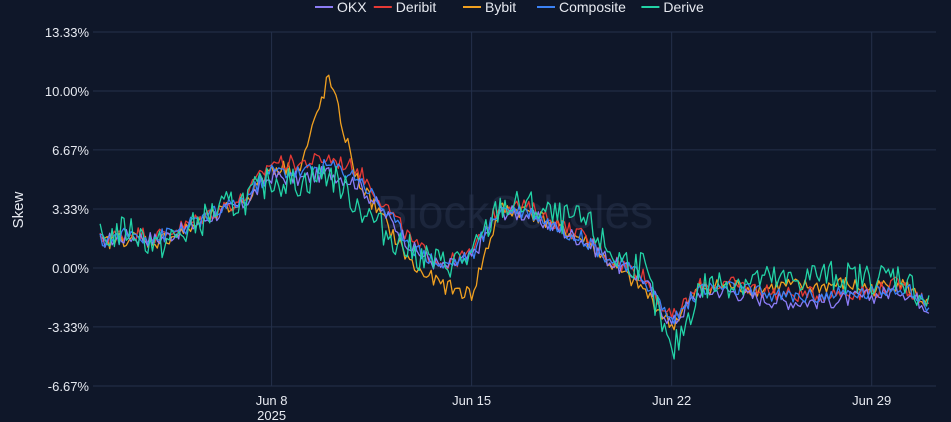 The image size is (951, 422). I want to click on legend-label: Derive, so click(683, 7).